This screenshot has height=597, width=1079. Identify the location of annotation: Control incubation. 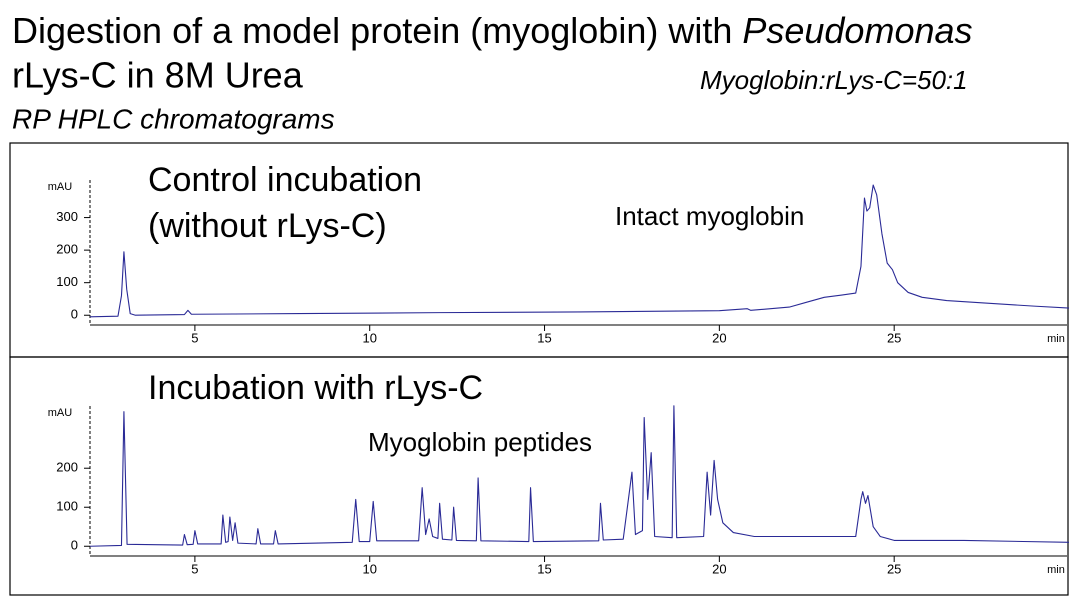
(285, 180).